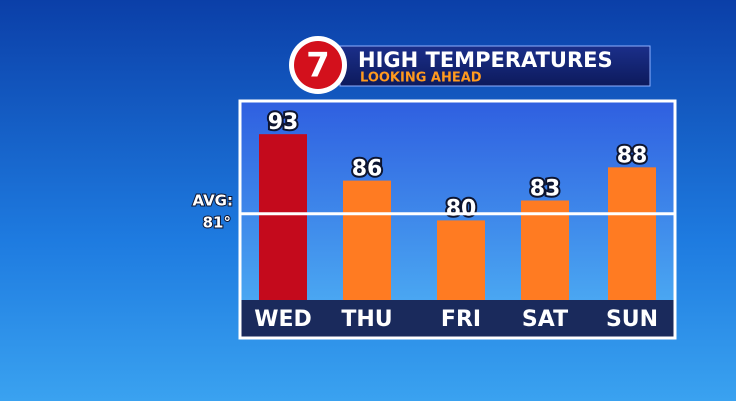  What do you see at coordinates (461, 208) in the screenshot?
I see `value-label: 80` at bounding box center [461, 208].